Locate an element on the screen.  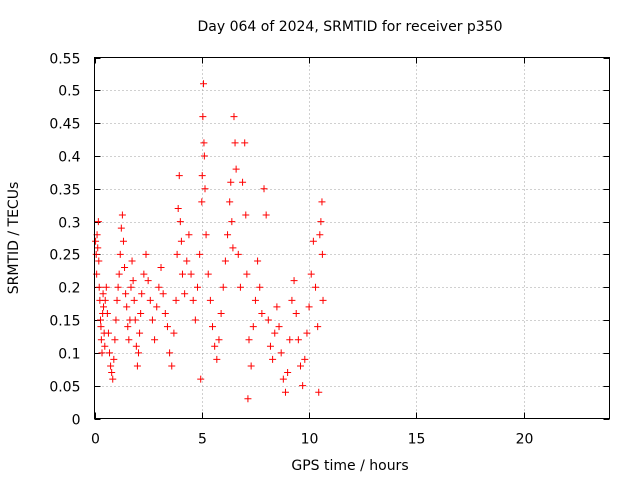
y-tick-label: 0.4 is located at coordinates (69, 158).